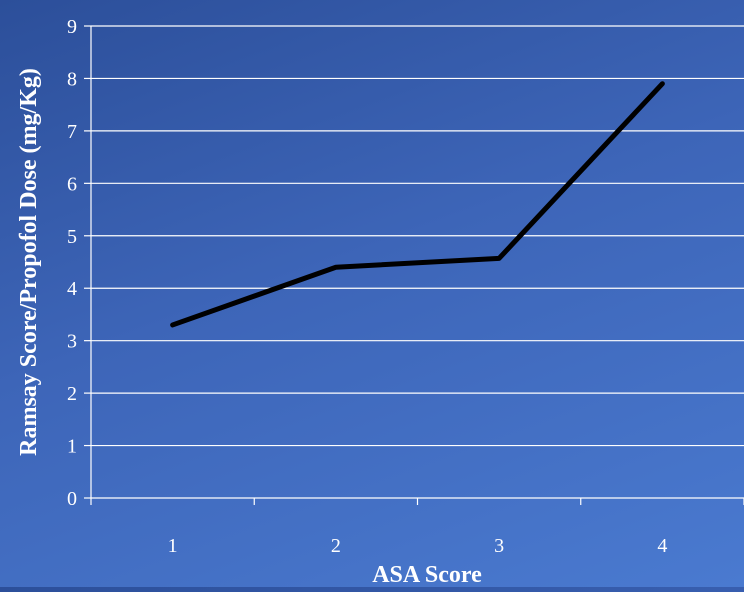 Image resolution: width=744 pixels, height=592 pixels. I want to click on y-tick-label-4: 4, so click(72, 289).